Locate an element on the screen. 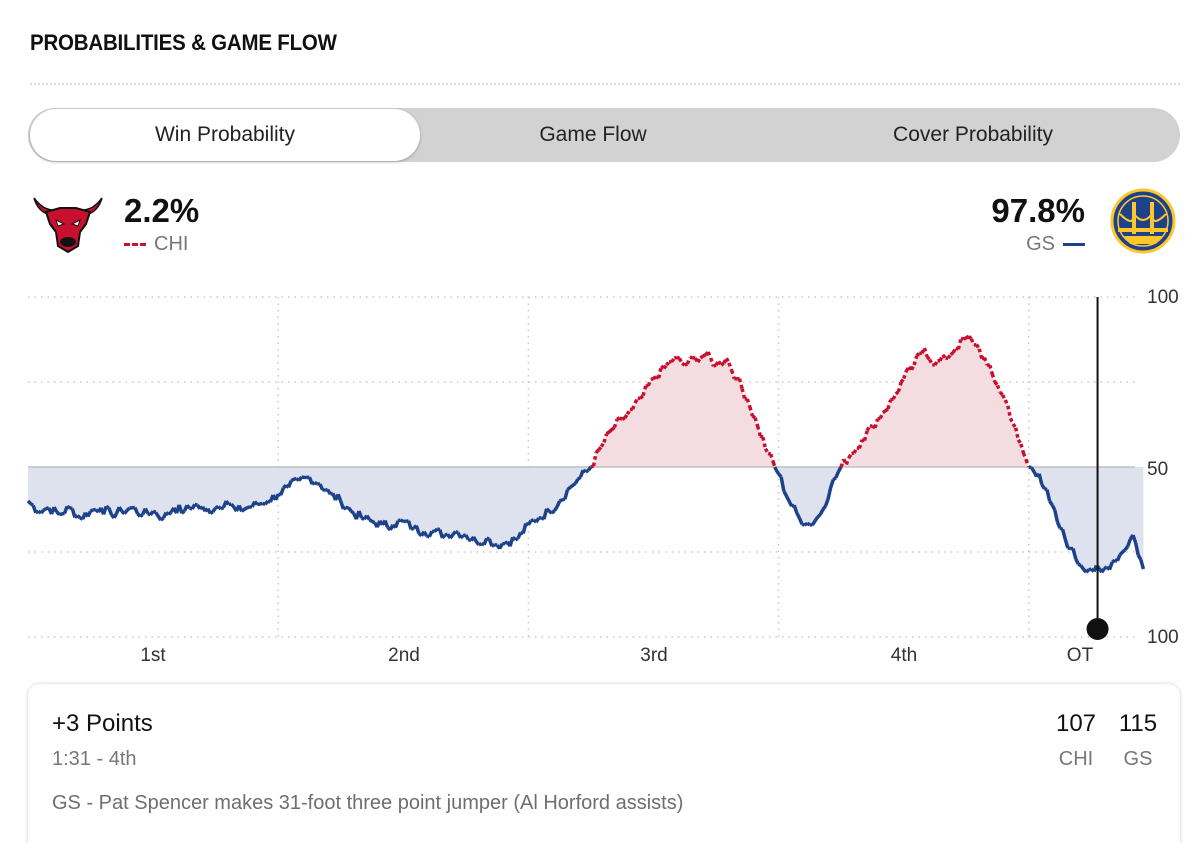  away-abbr: CHI is located at coordinates (171, 244).